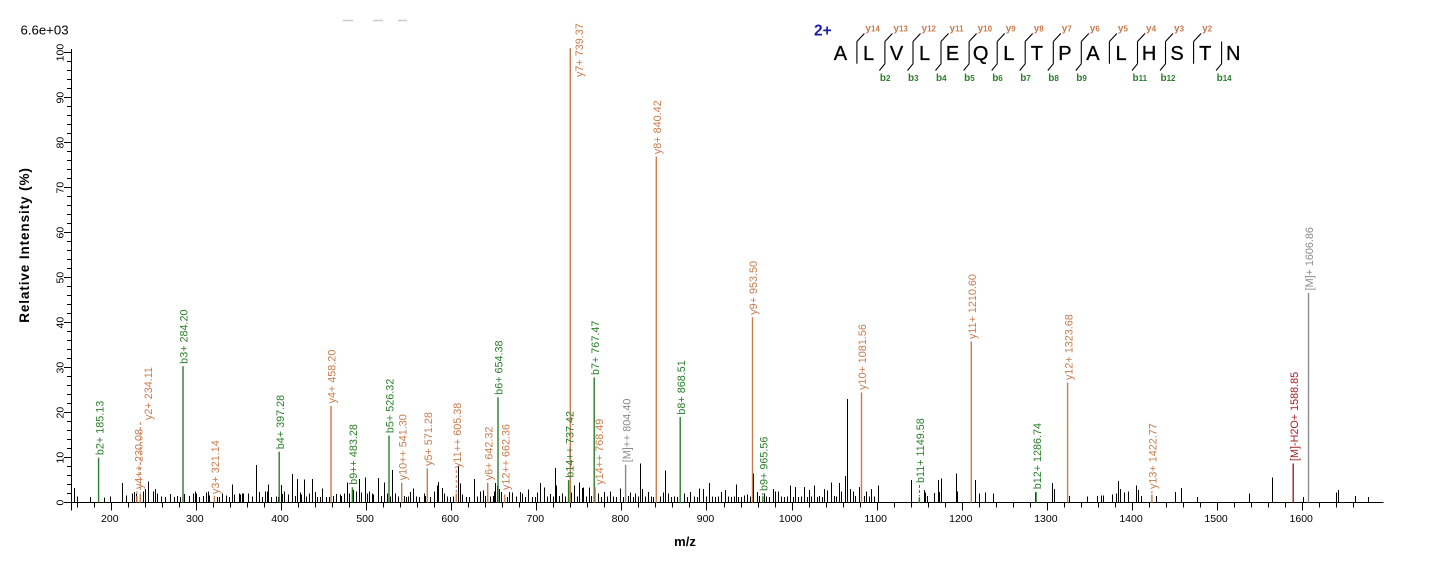  I want to click on svg-text: 1200, so click(961, 519).